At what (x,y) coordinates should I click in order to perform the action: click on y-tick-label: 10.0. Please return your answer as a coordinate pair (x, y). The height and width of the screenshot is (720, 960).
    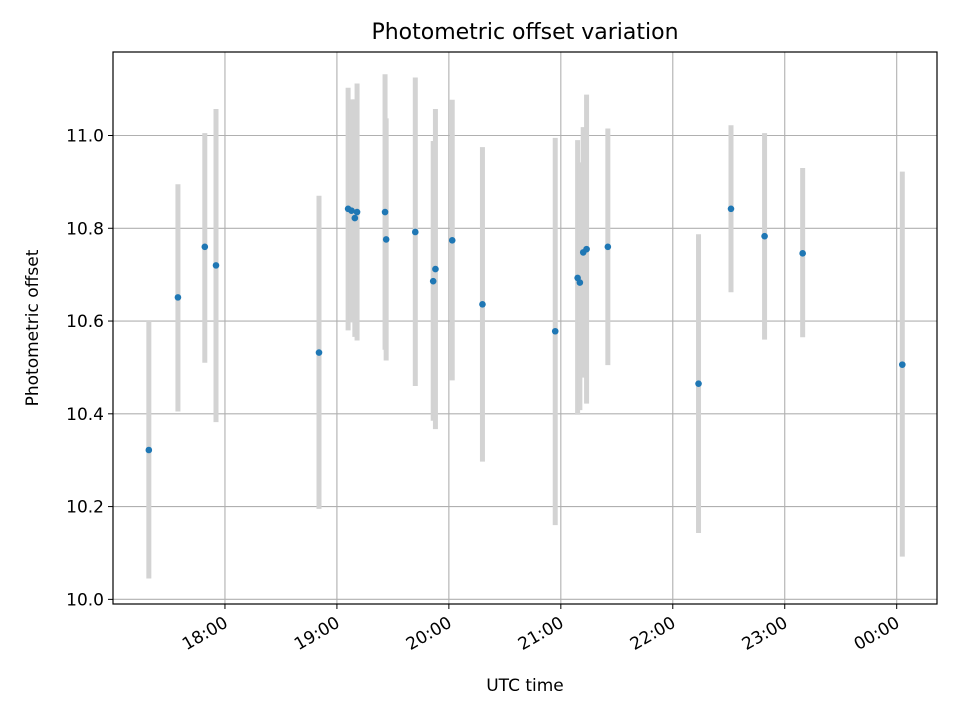
    Looking at the image, I should click on (85, 600).